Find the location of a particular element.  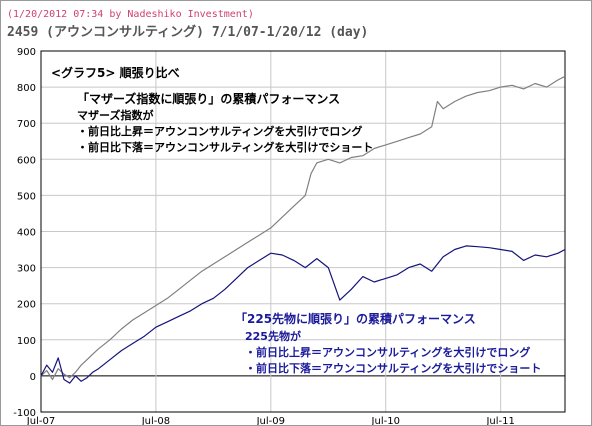

chart-label: <グラフ5> 順張り比べ is located at coordinates (115, 72).